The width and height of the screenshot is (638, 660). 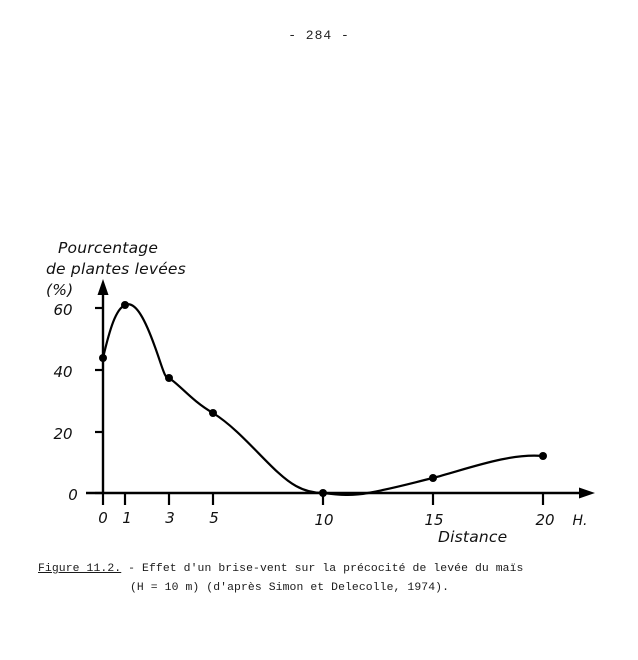 I want to click on x-tick-label-10: 10, so click(x=323, y=520).